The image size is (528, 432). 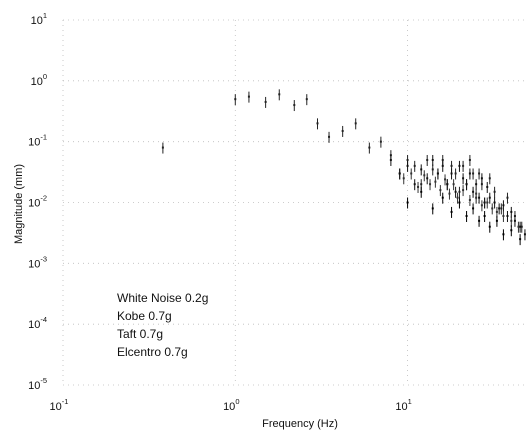 I want to click on y-tick-label: 10⁻³, so click(x=37, y=262).